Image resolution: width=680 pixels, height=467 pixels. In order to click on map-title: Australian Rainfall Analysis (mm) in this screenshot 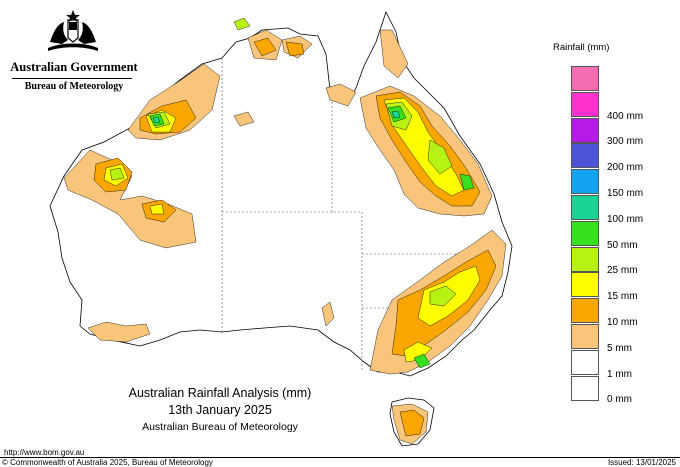, I will do `click(220, 393)`.